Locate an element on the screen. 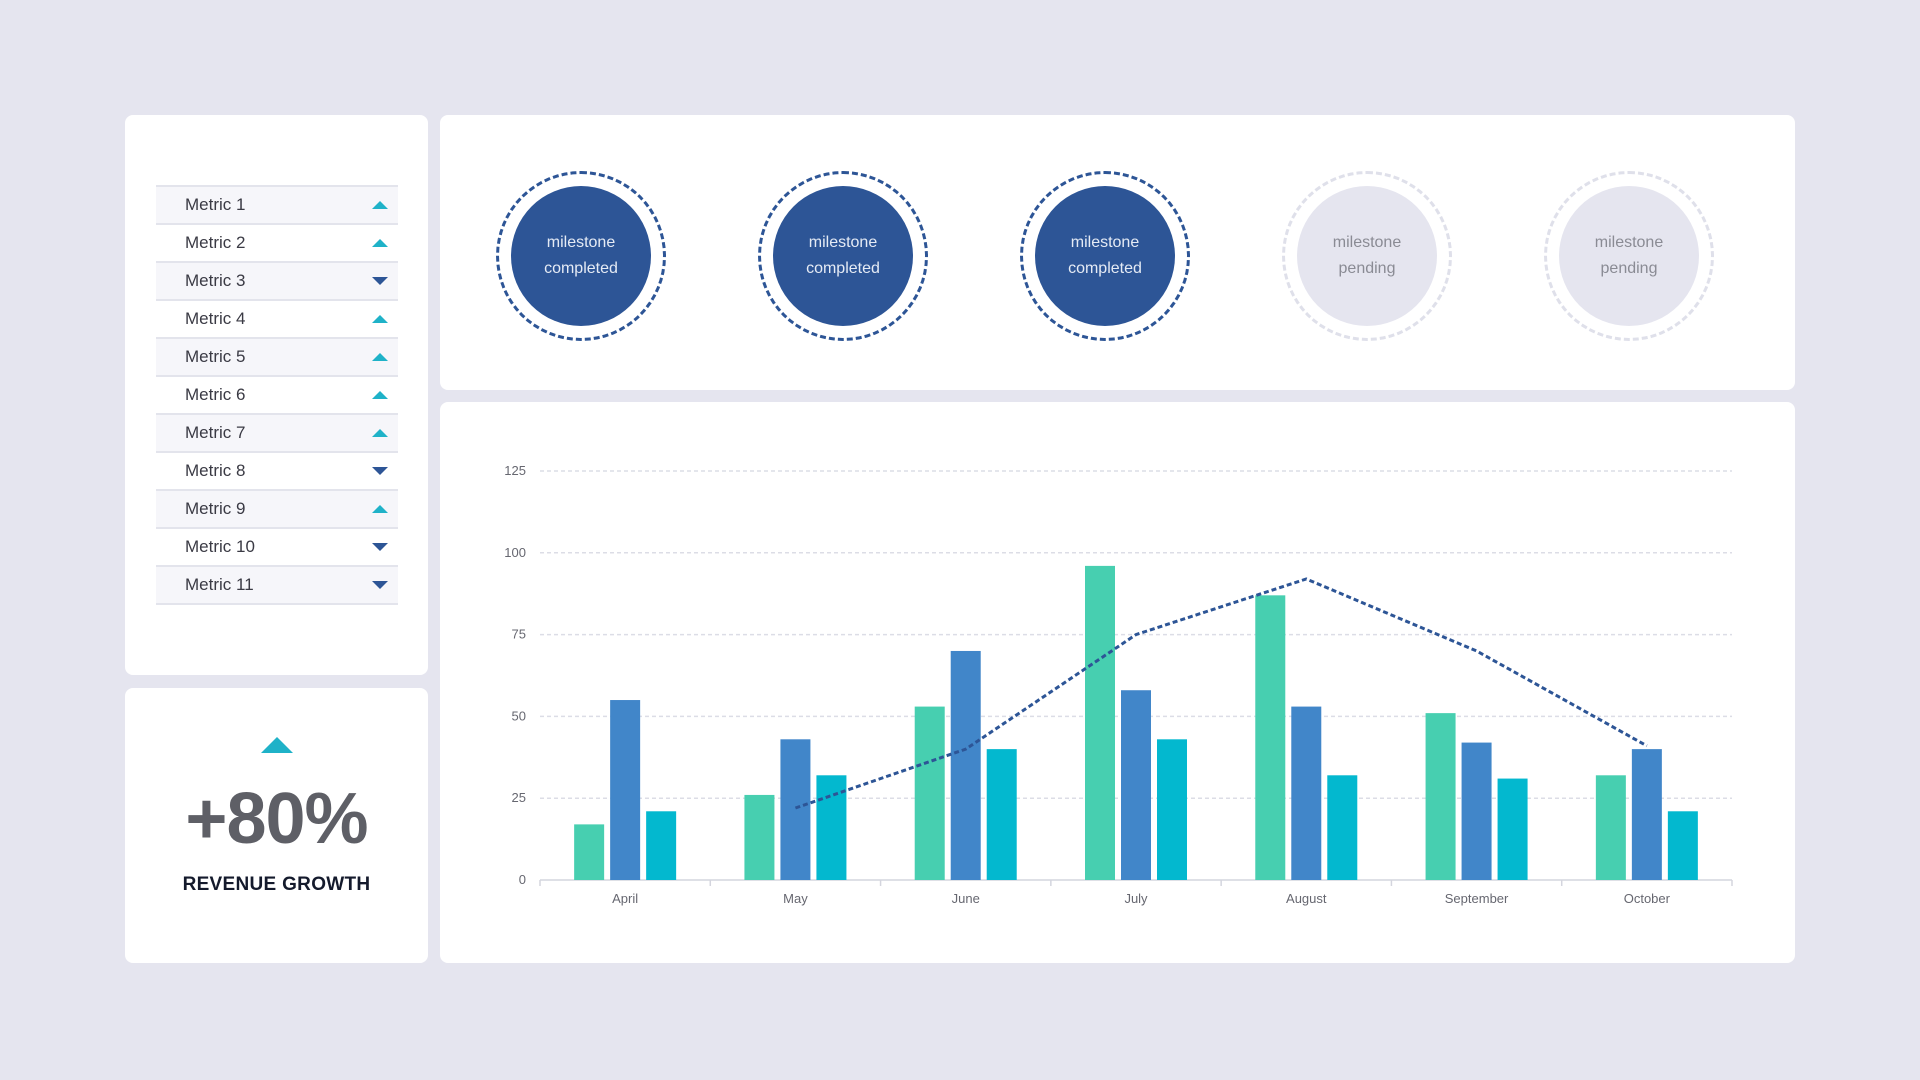 The width and height of the screenshot is (1920, 1080). metric-label: Metric 4 is located at coordinates (215, 318).